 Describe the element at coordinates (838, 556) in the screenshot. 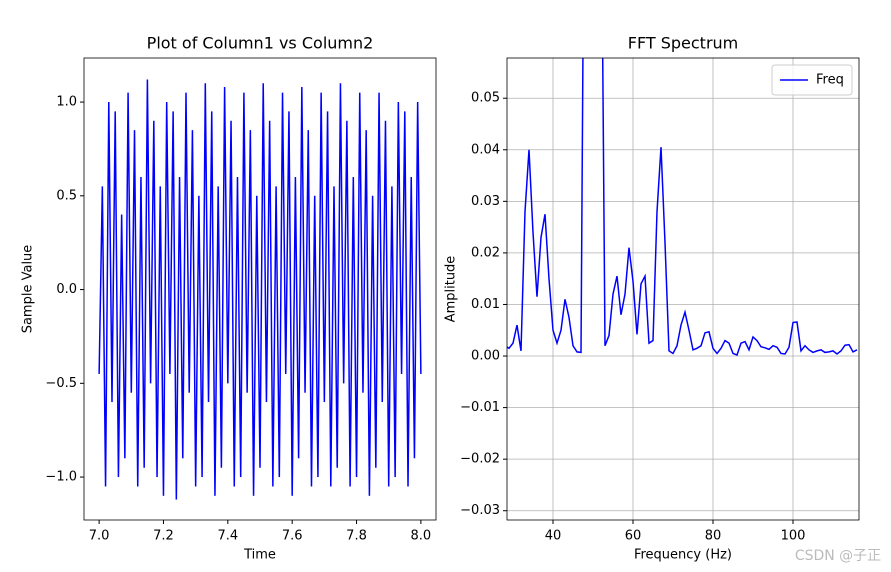

I see `watermark: CSDN @子正` at that location.